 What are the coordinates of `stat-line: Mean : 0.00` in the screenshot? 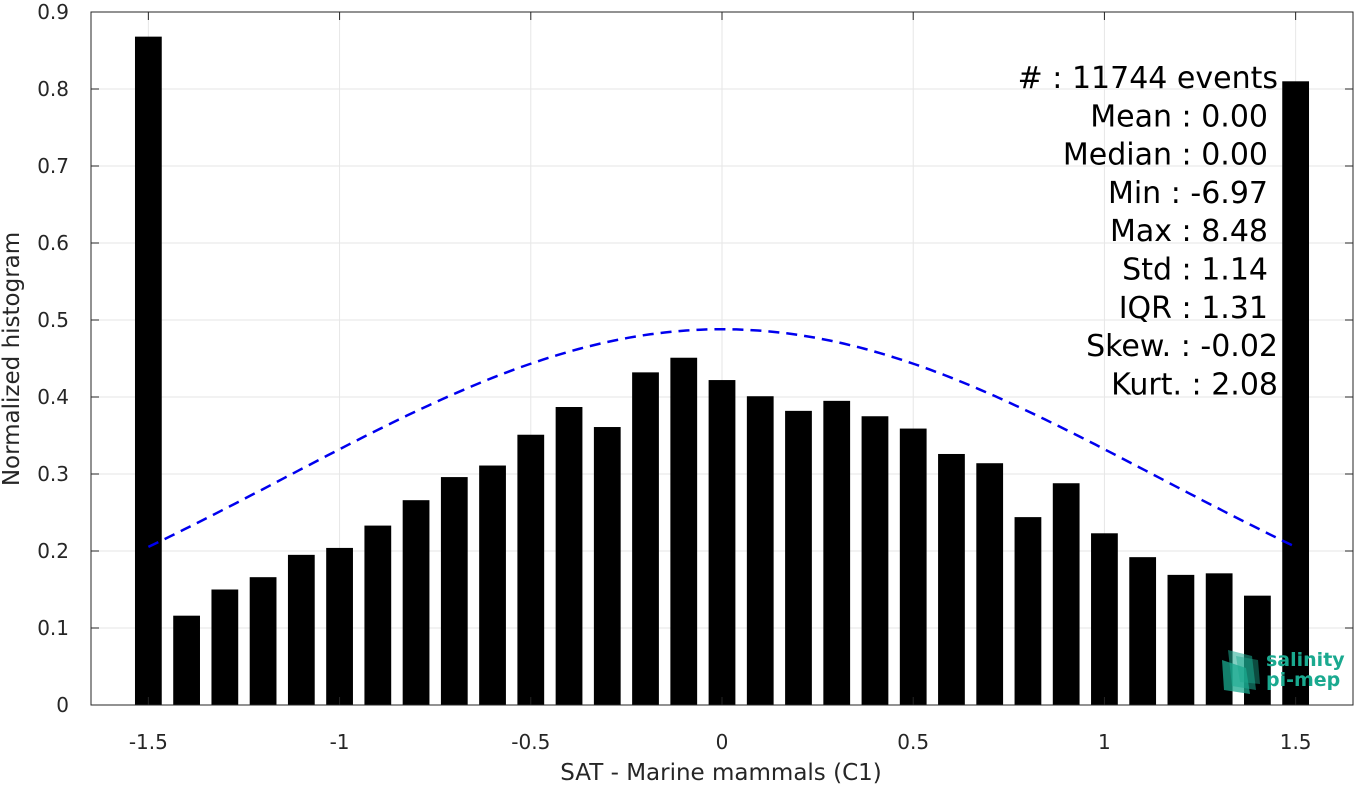 It's located at (1179, 116).